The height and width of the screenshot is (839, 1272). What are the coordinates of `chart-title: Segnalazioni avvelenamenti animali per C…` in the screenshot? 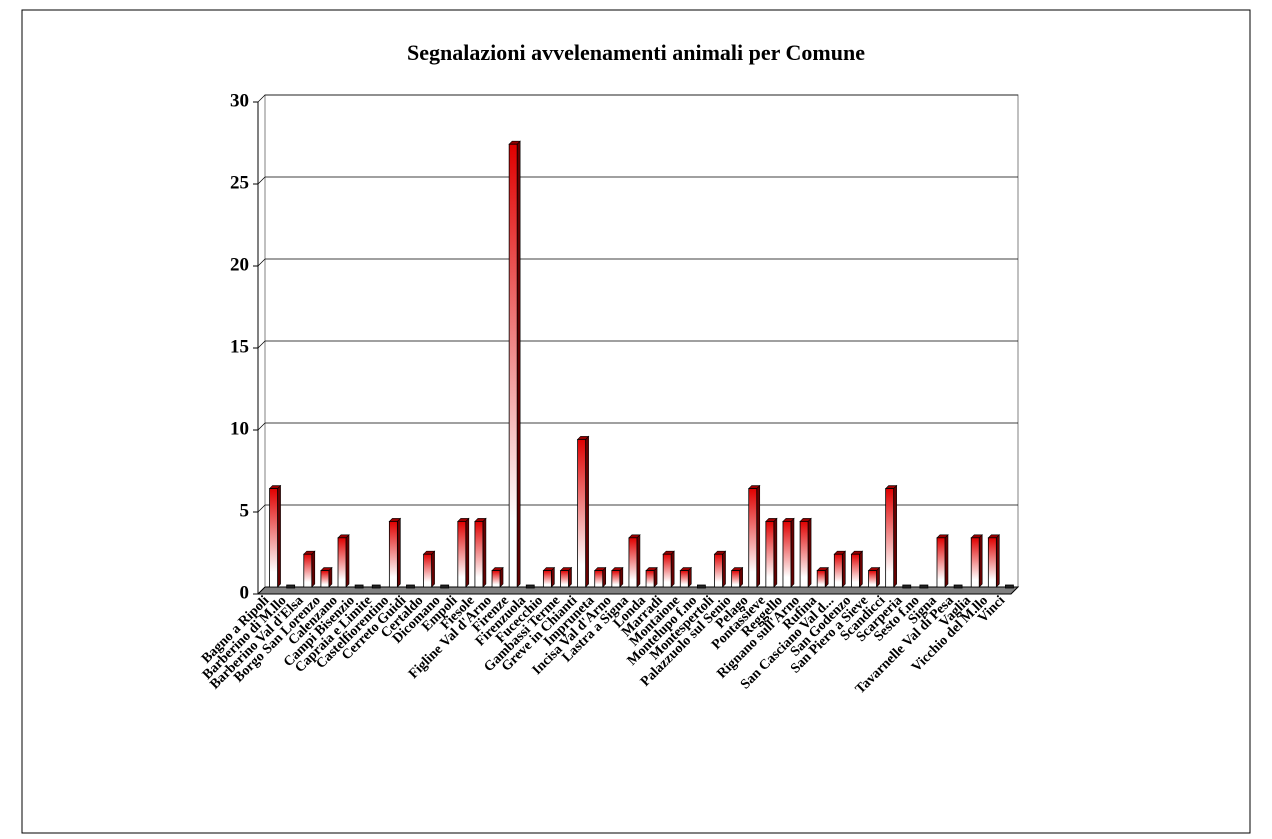 It's located at (636, 52).